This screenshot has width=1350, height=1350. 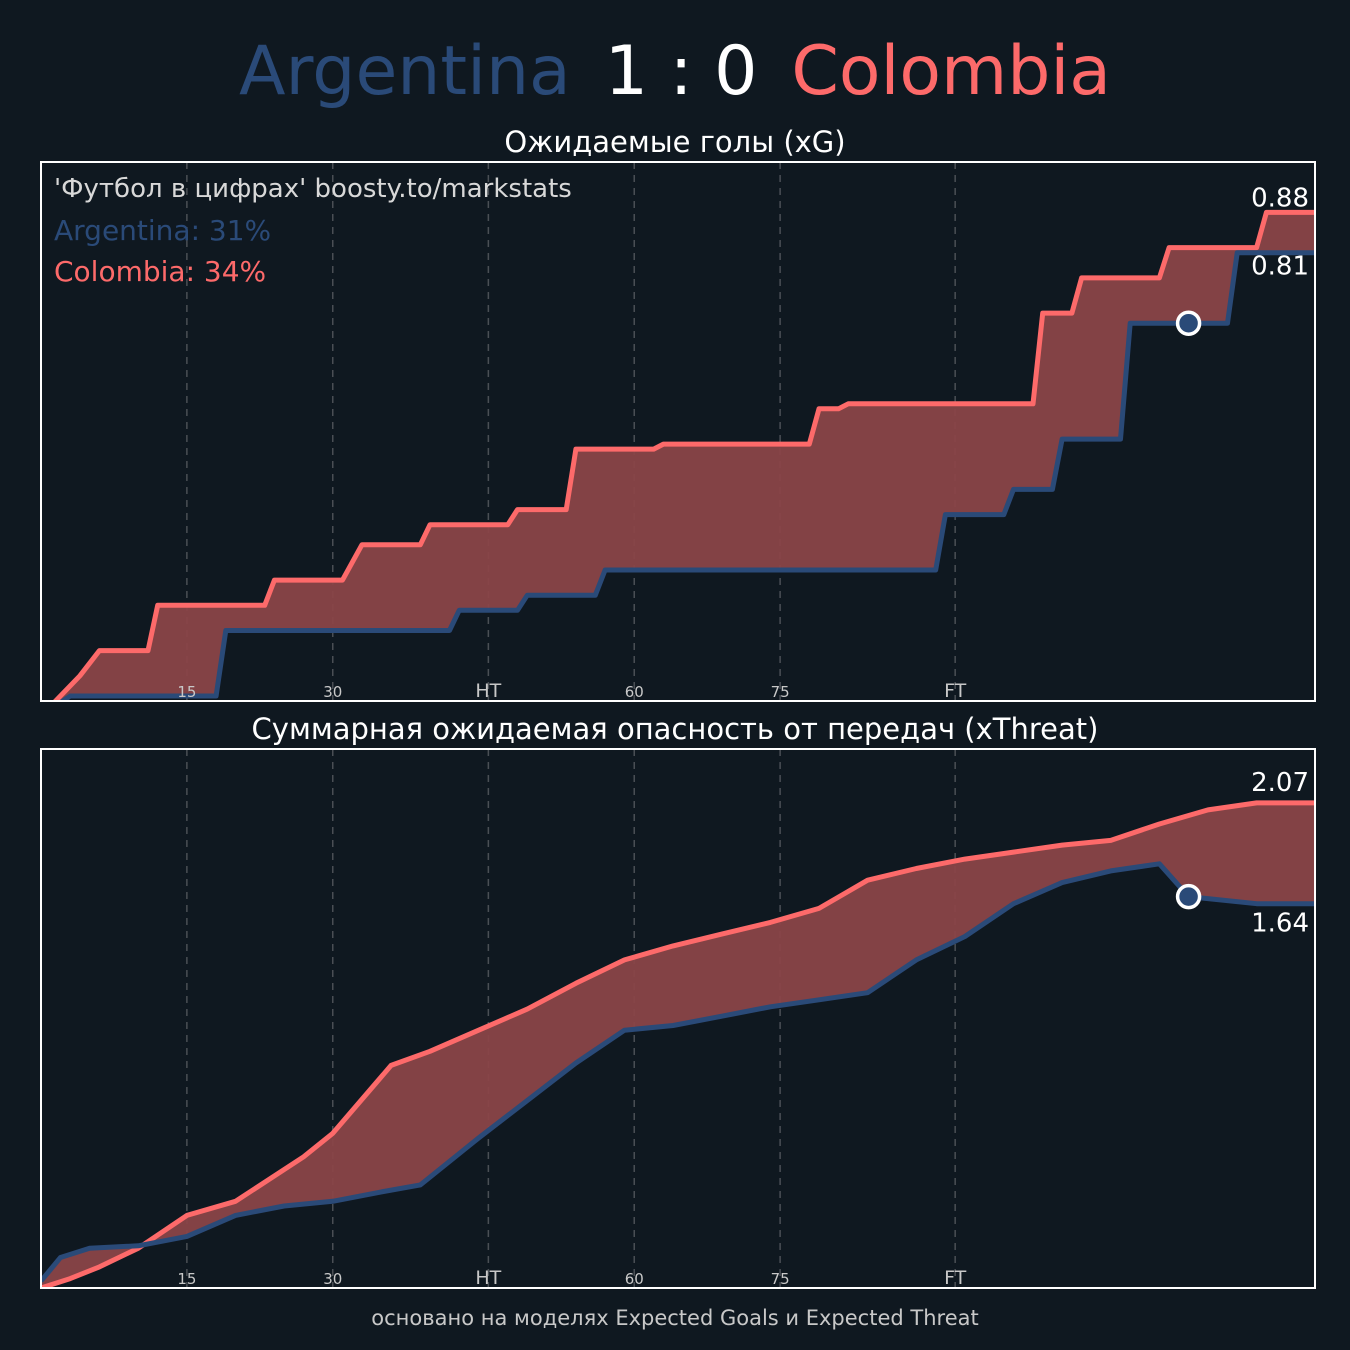 What do you see at coordinates (332, 1279) in the screenshot?
I see `chart-2-tick-30: 30` at bounding box center [332, 1279].